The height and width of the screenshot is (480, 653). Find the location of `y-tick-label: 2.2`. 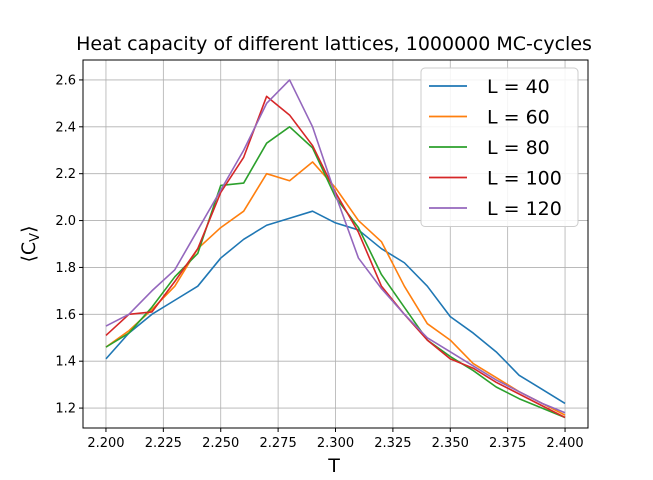

y-tick-label: 2.2 is located at coordinates (65, 174).